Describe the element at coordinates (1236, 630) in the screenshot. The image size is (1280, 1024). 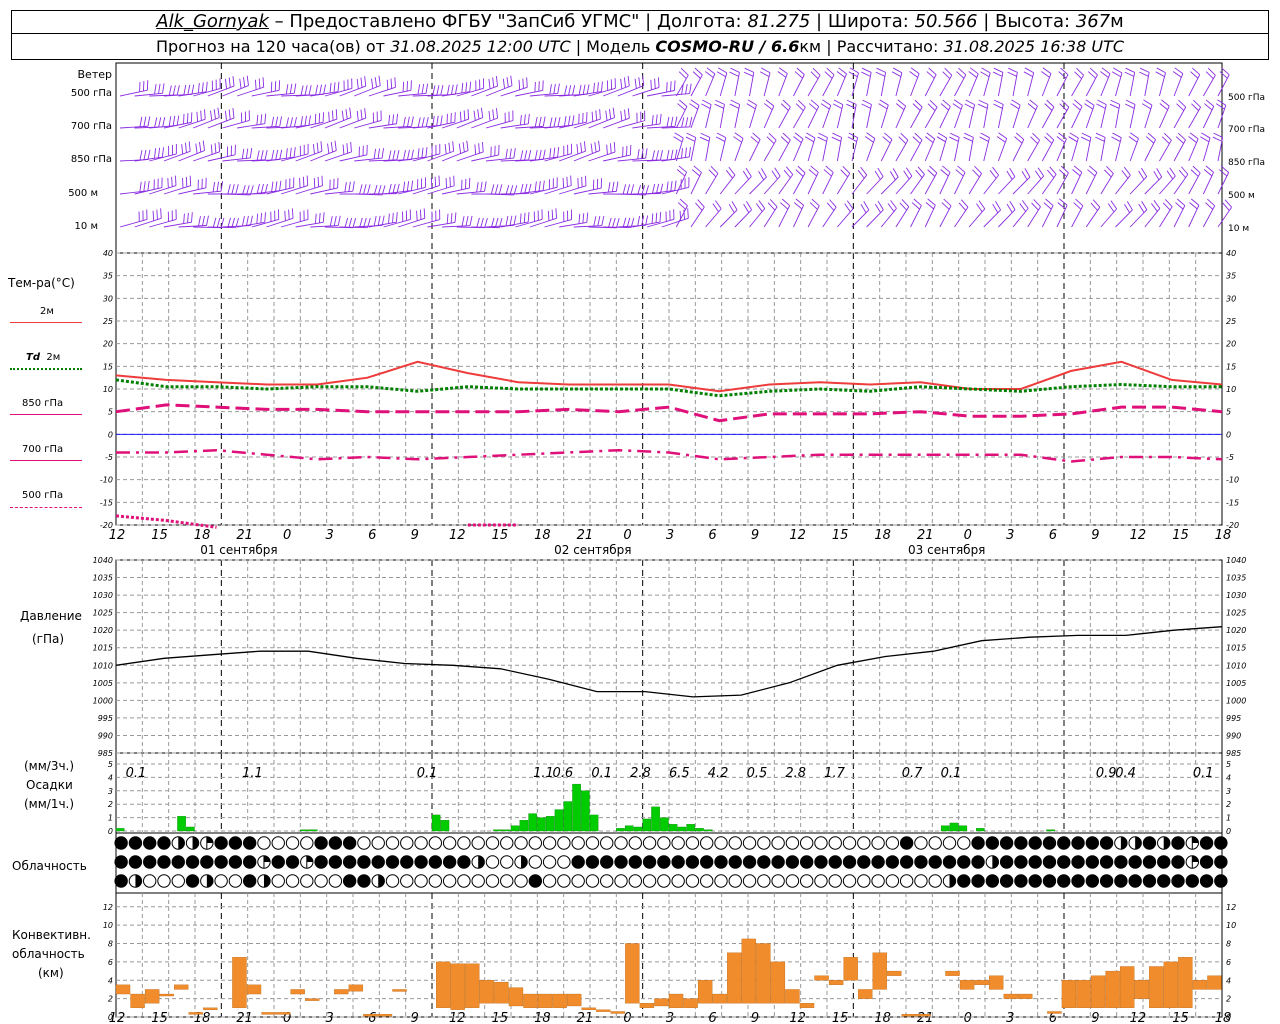
I see `pressure-tick-right: 1020` at that location.